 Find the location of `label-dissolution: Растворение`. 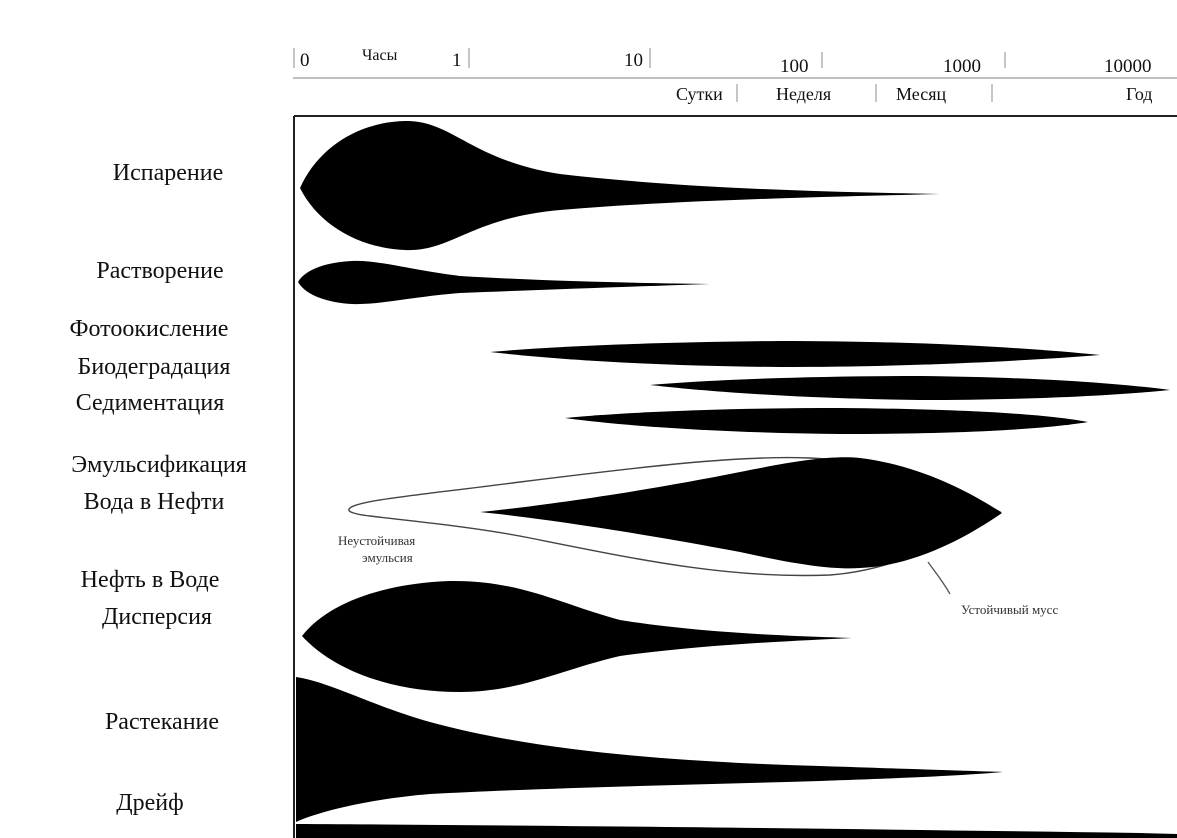

label-dissolution: Растворение is located at coordinates (159, 271).